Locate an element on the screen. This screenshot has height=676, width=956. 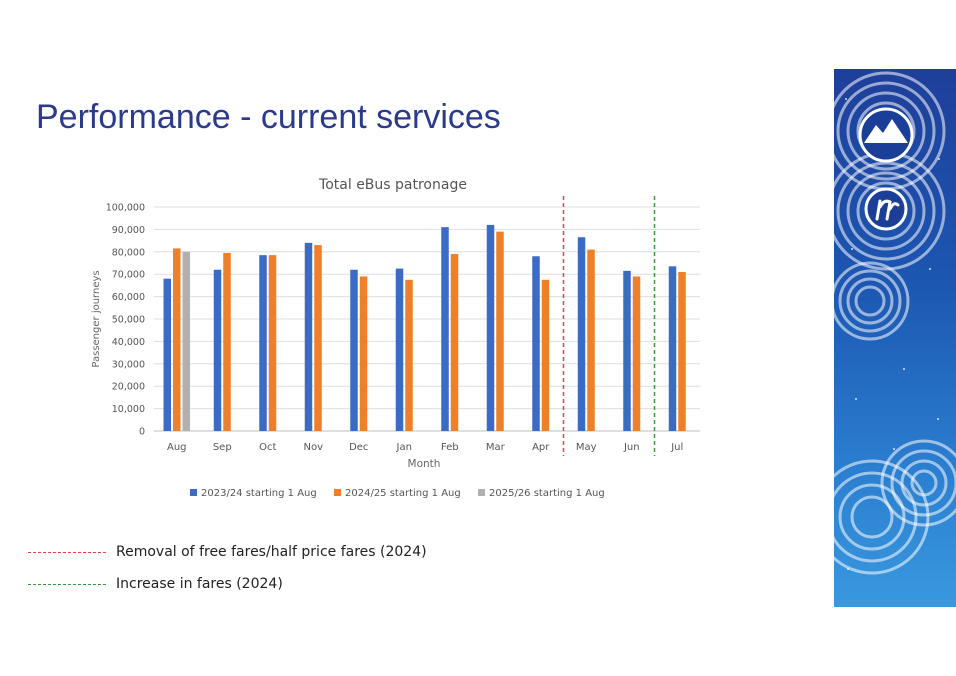
legend-label: 2023/24 starting 1 Aug is located at coordinates (259, 493).